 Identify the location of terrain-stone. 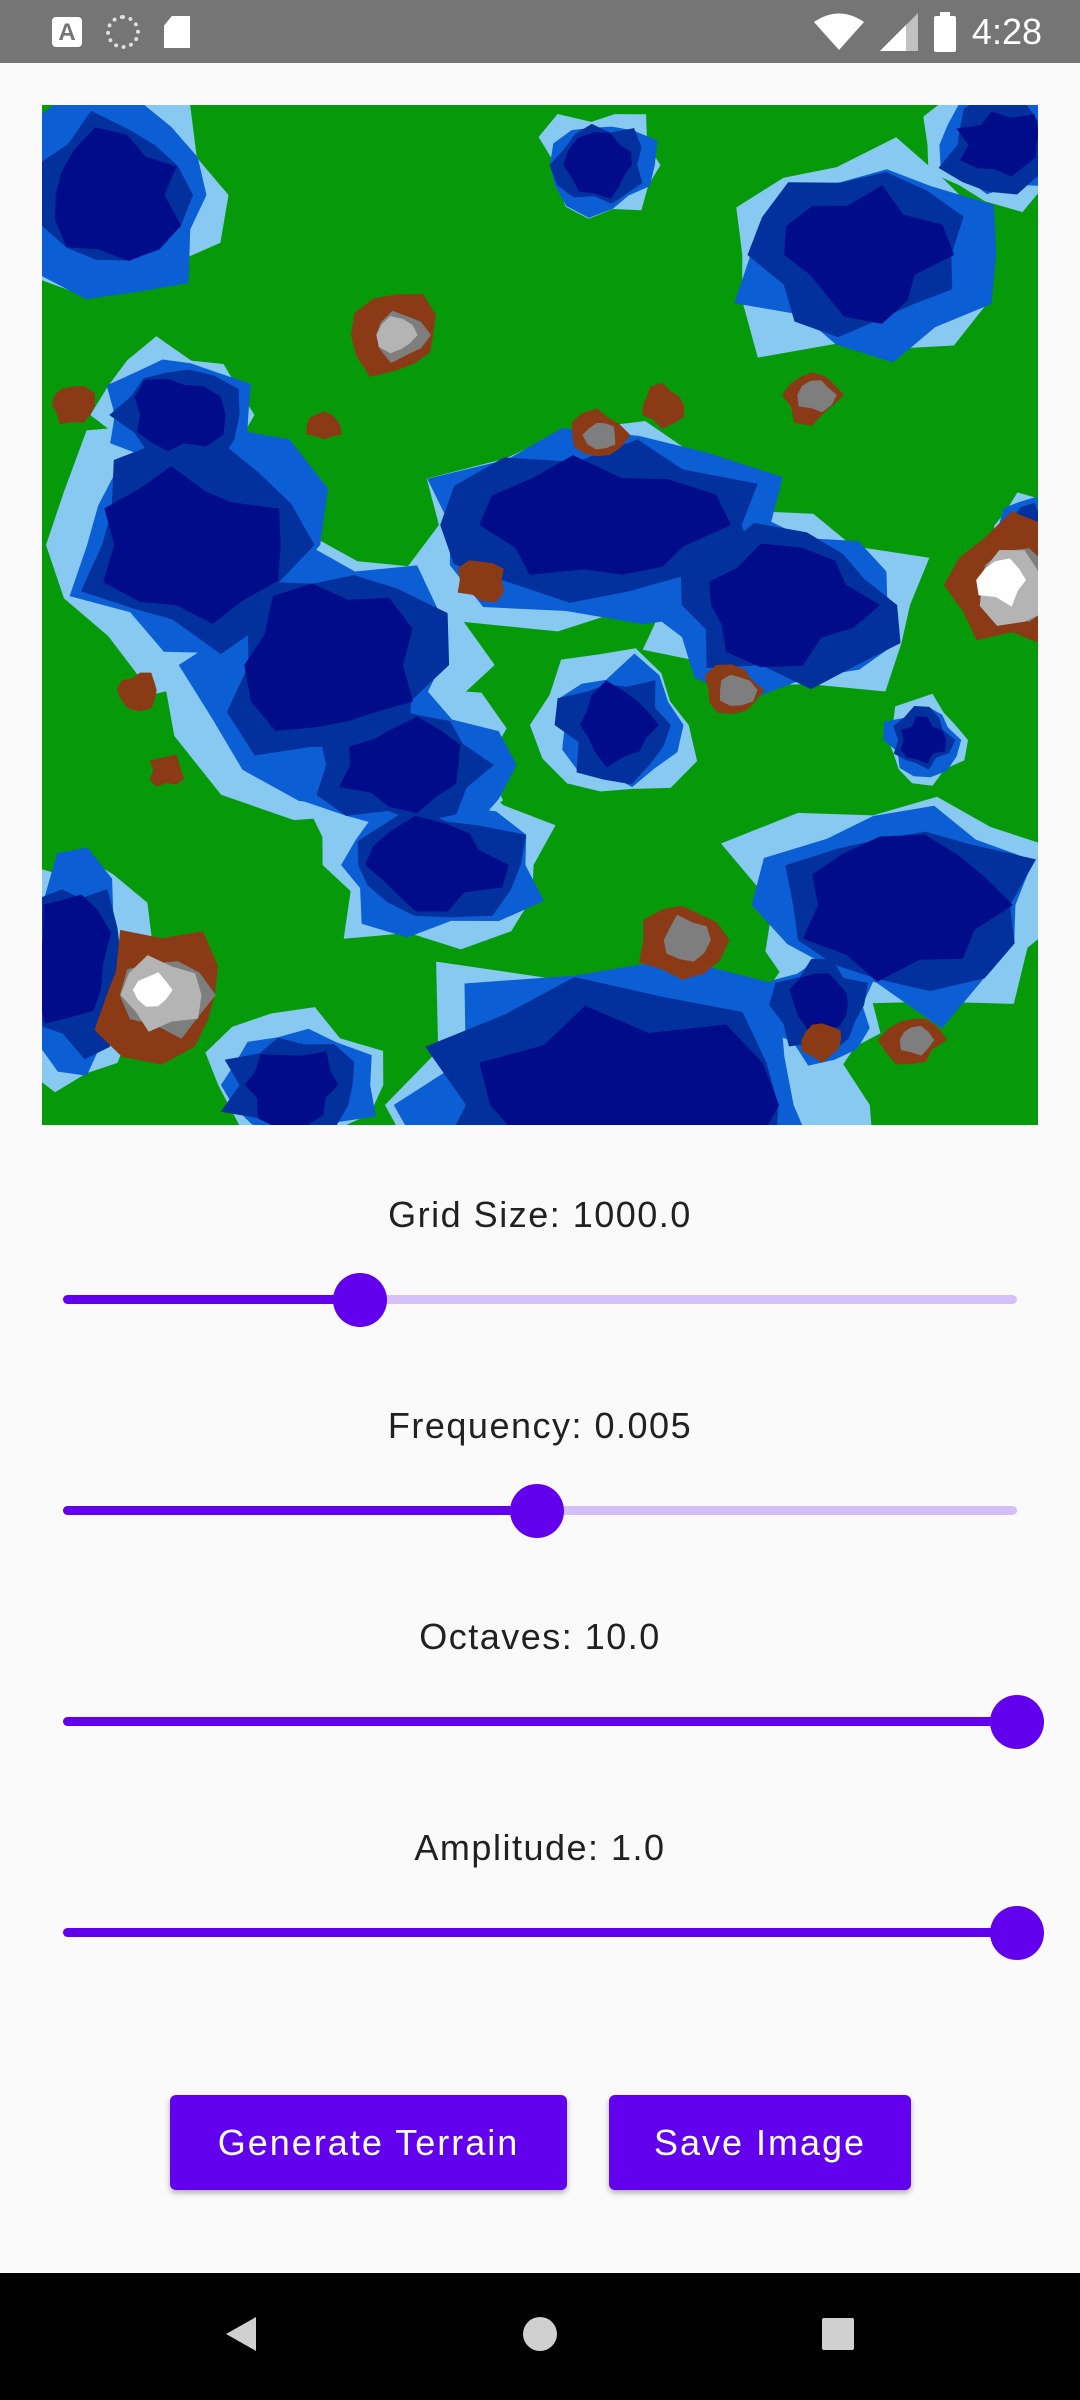
(397, 335).